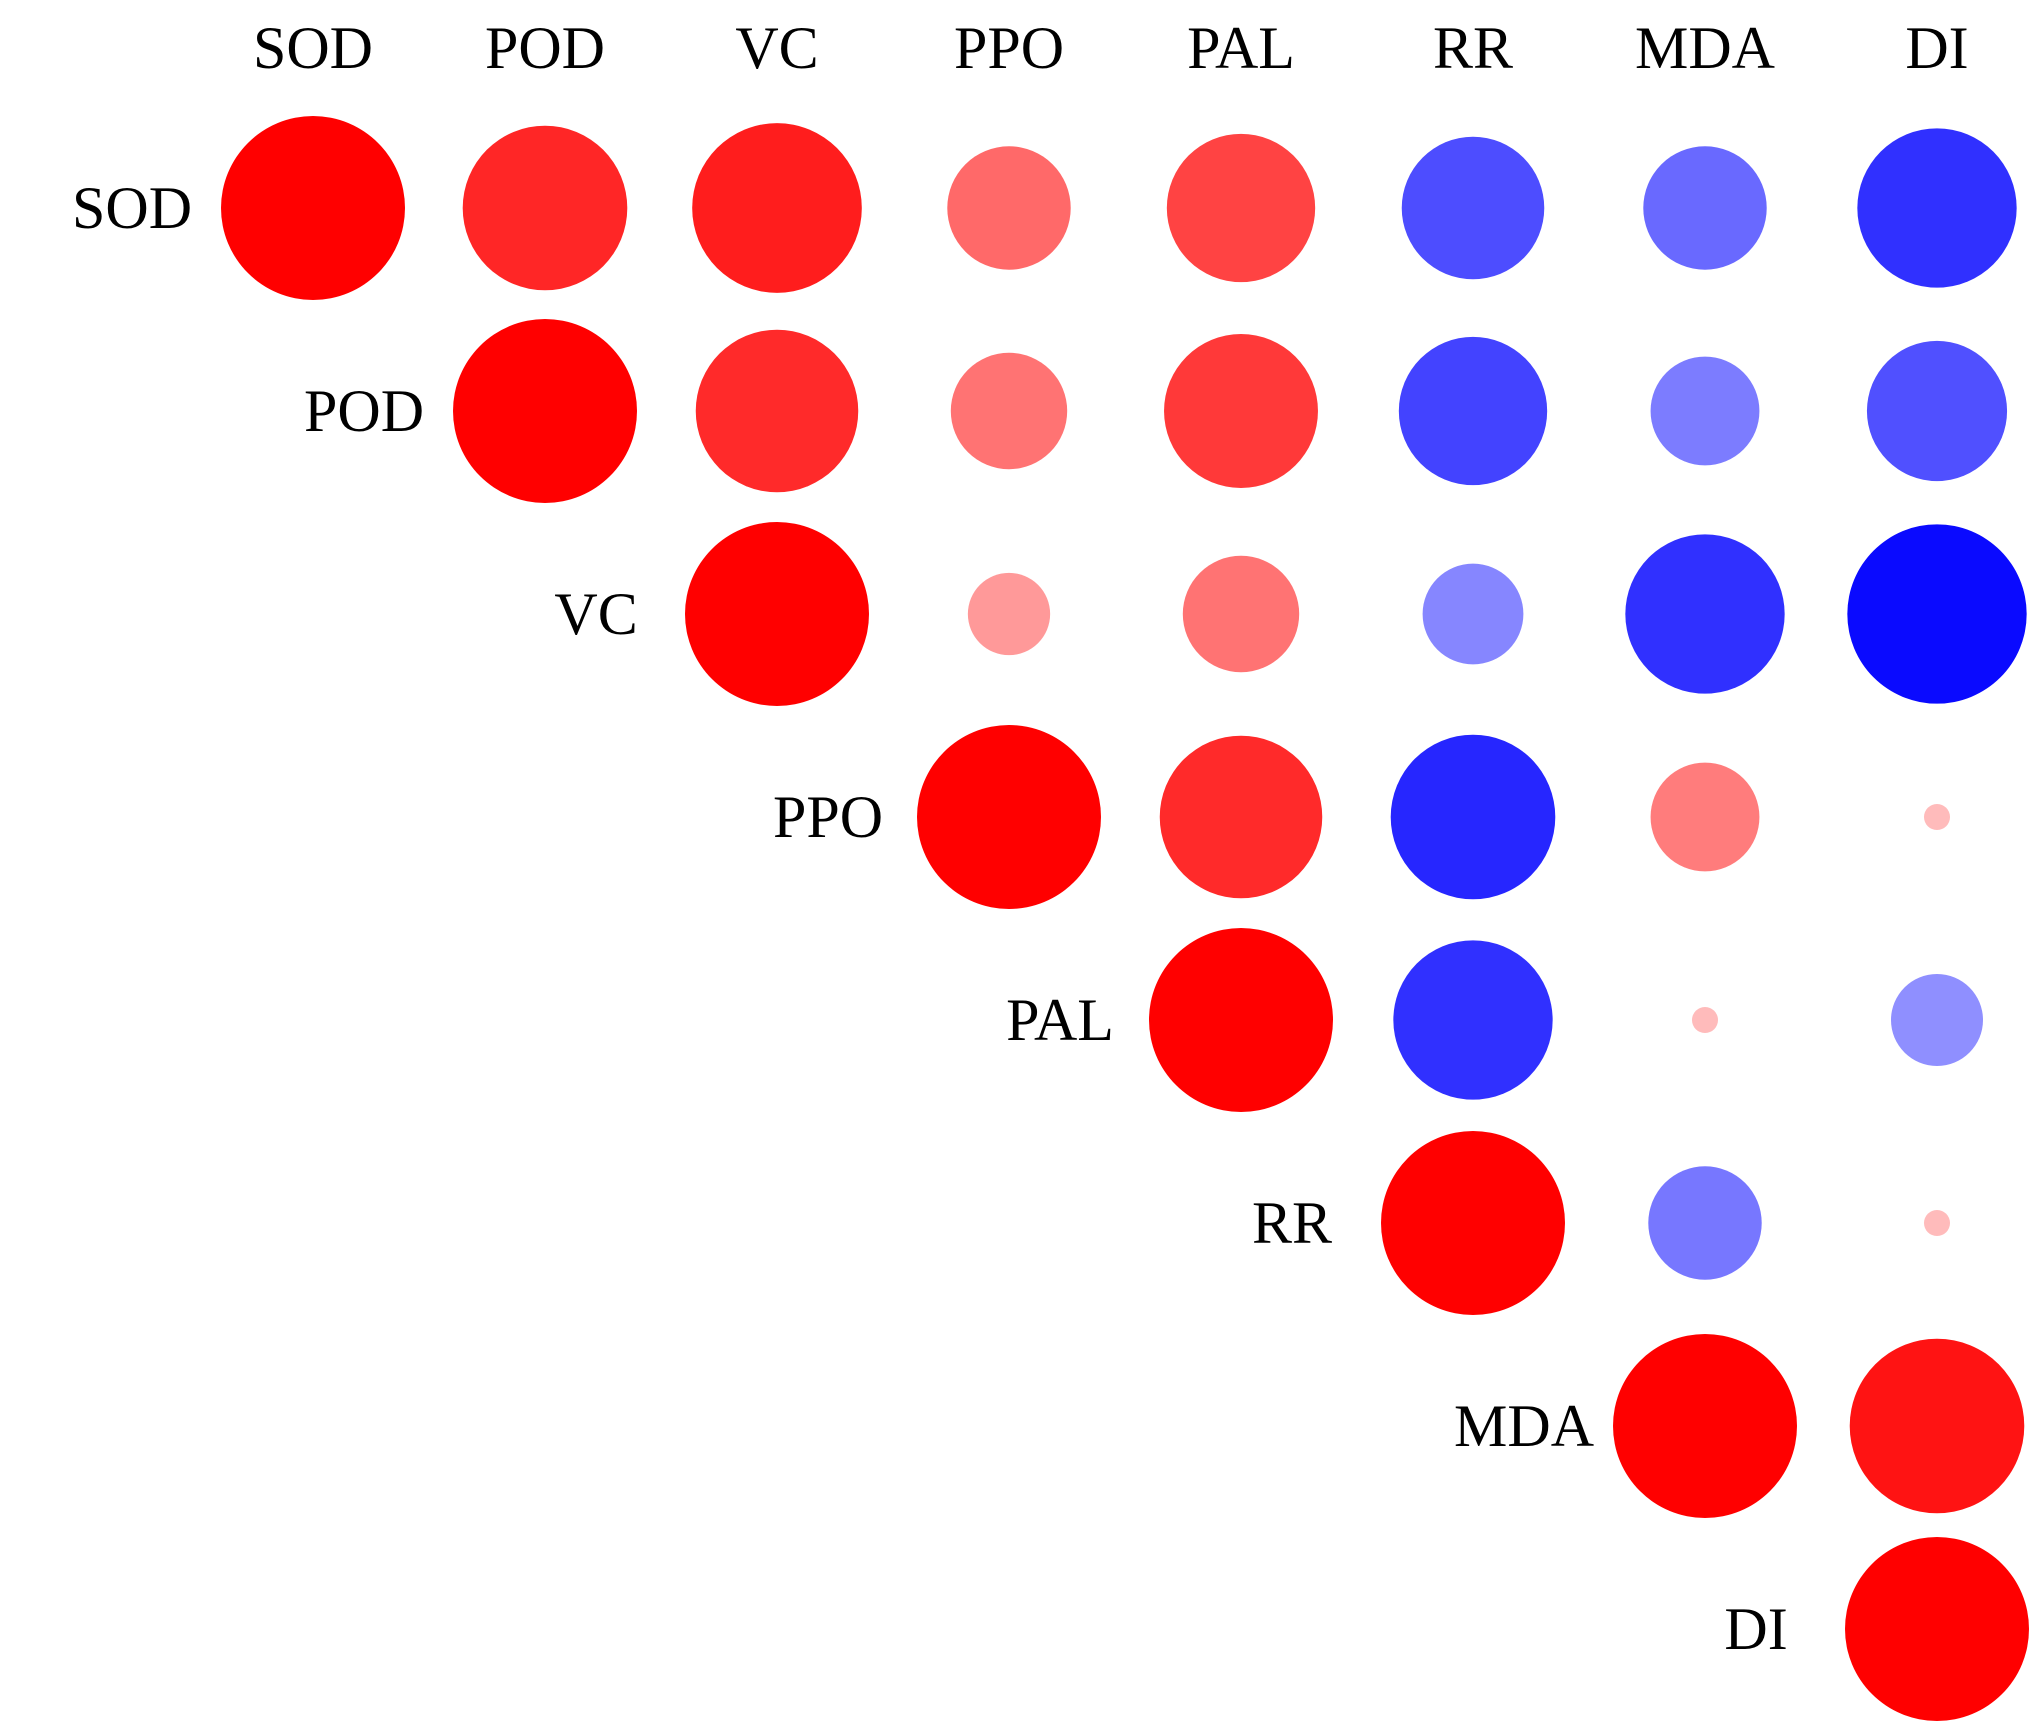  Describe the element at coordinates (1111, 48) in the screenshot. I see `top-axis-labels: SOD POD VC PPO PAL RR MDA DI` at that location.